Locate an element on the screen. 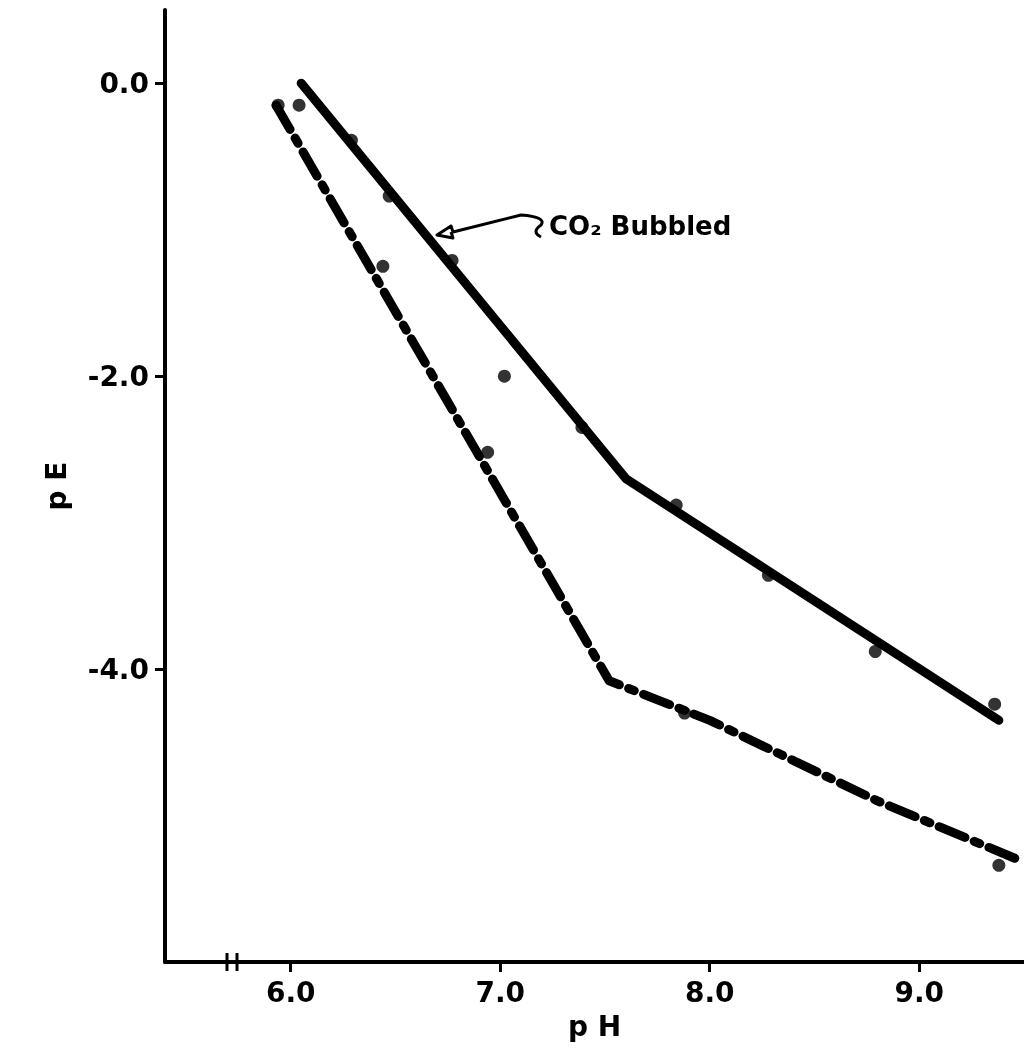 Image resolution: width=1024 pixels, height=1049 pixels. x-axis-title: p H is located at coordinates (594, 1026).